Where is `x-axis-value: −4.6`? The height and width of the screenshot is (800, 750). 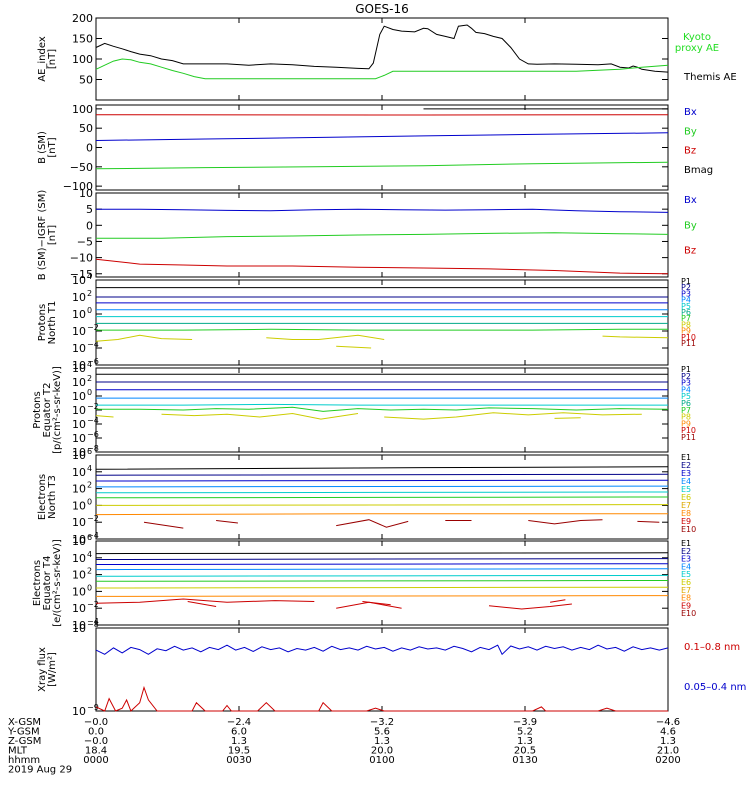
x-axis-value: −4.6 is located at coordinates (668, 722).